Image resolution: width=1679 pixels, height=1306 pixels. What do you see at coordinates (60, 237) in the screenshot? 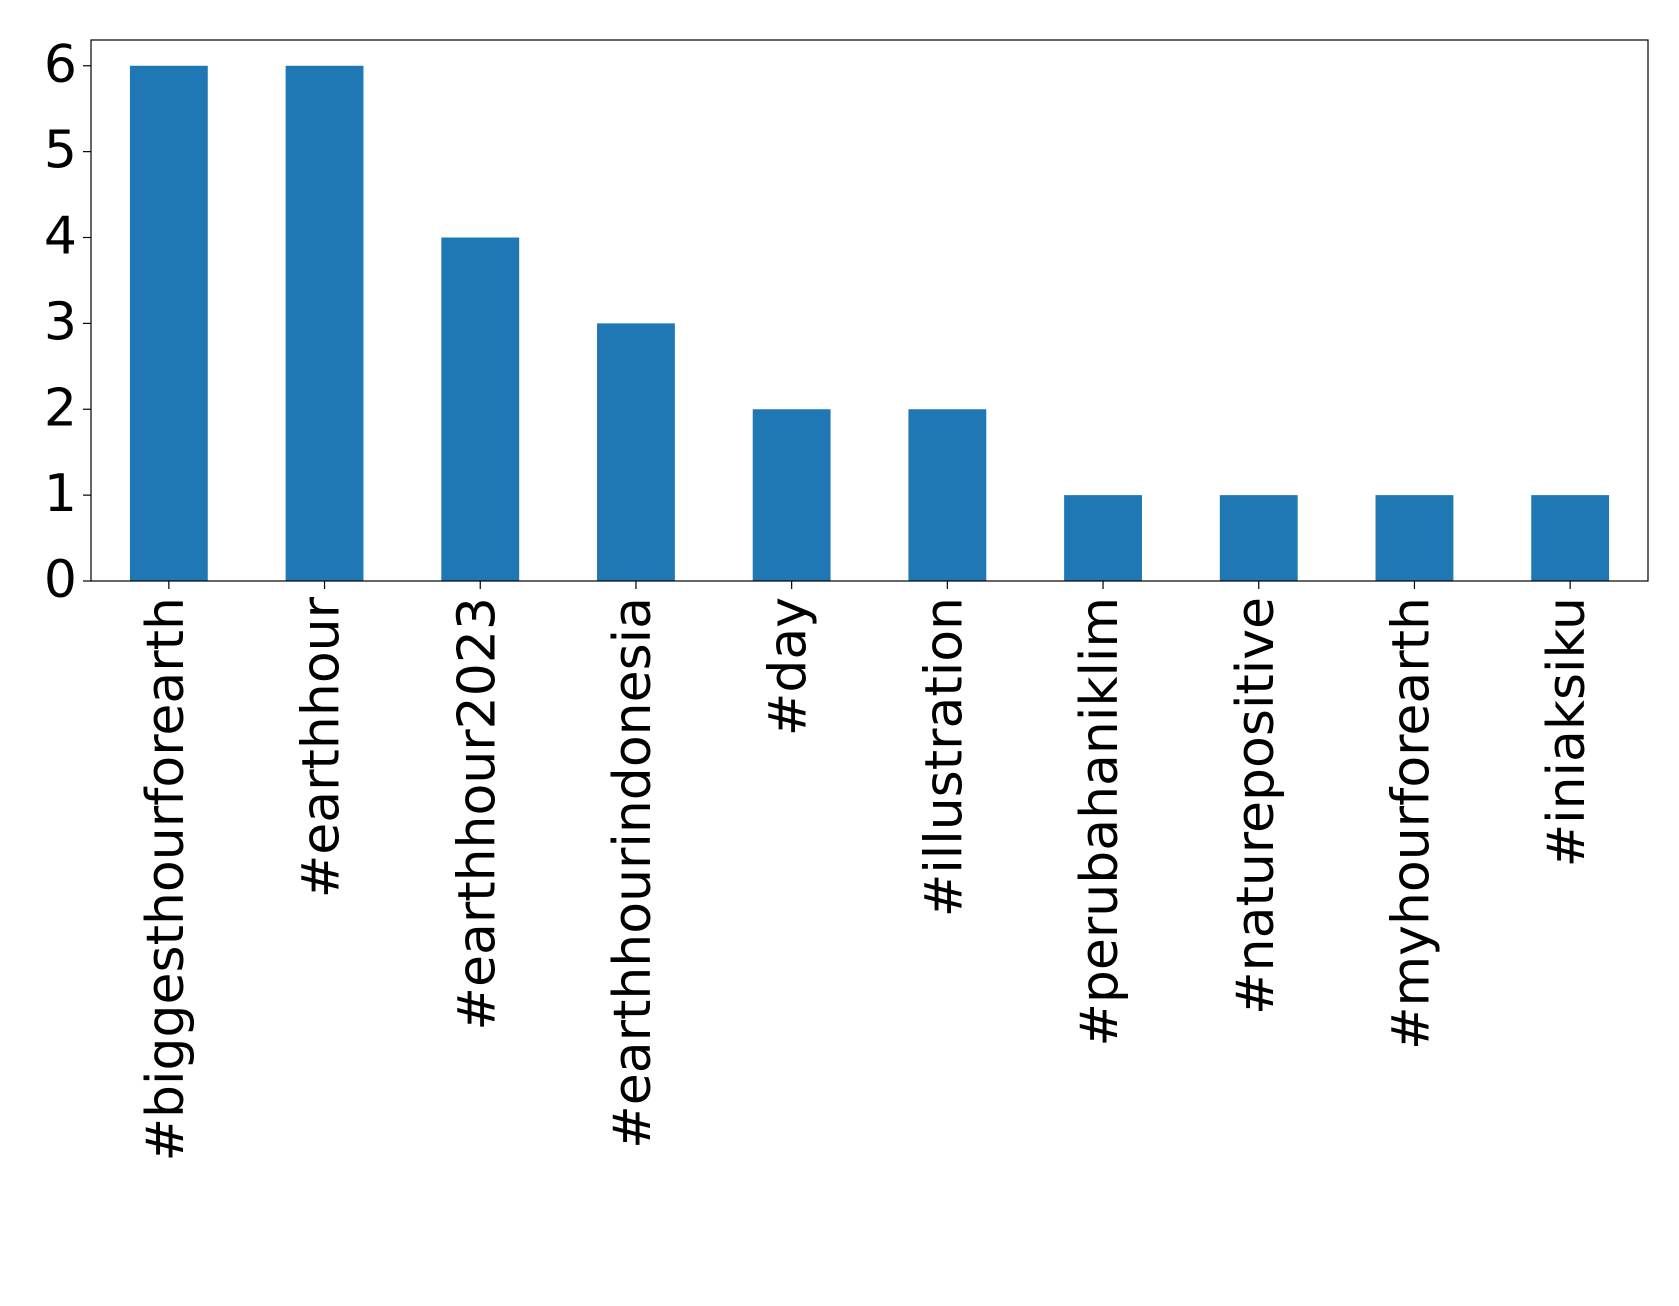
I see `y-tick-label: 4` at bounding box center [60, 237].